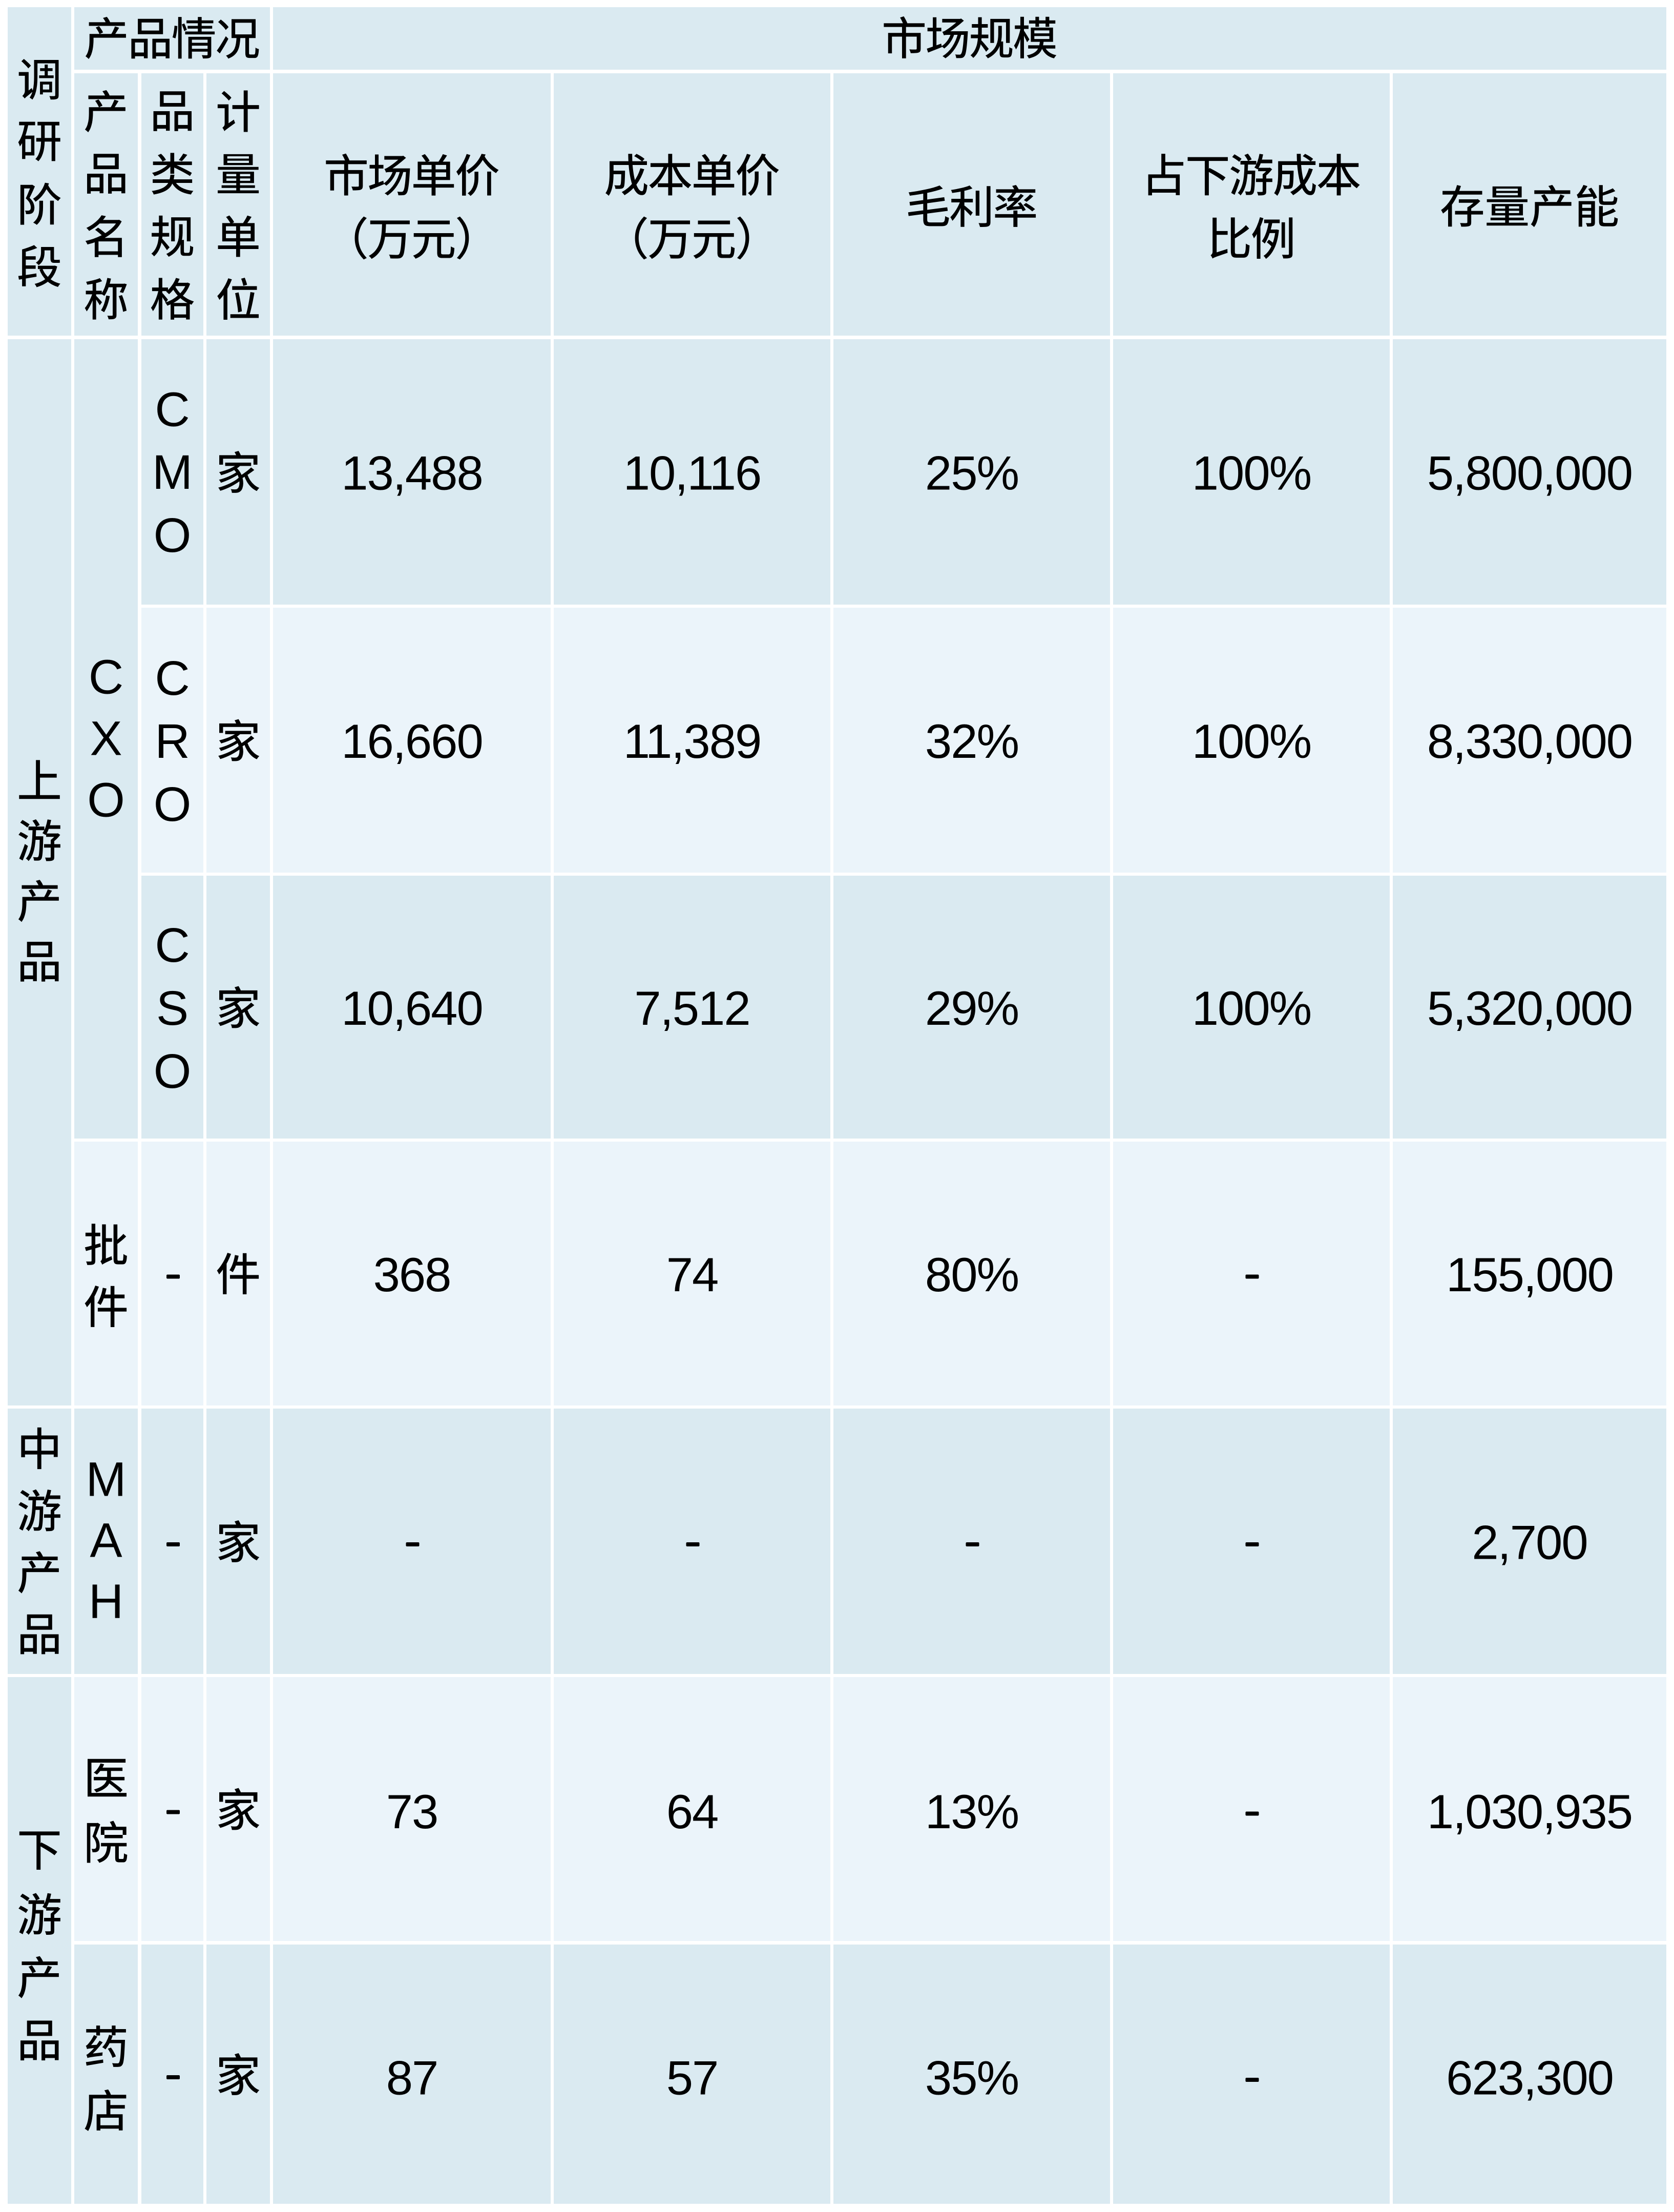 This screenshot has width=1674, height=2212. What do you see at coordinates (1530, 473) in the screenshot?
I see `svg-text: 5,800,000` at bounding box center [1530, 473].